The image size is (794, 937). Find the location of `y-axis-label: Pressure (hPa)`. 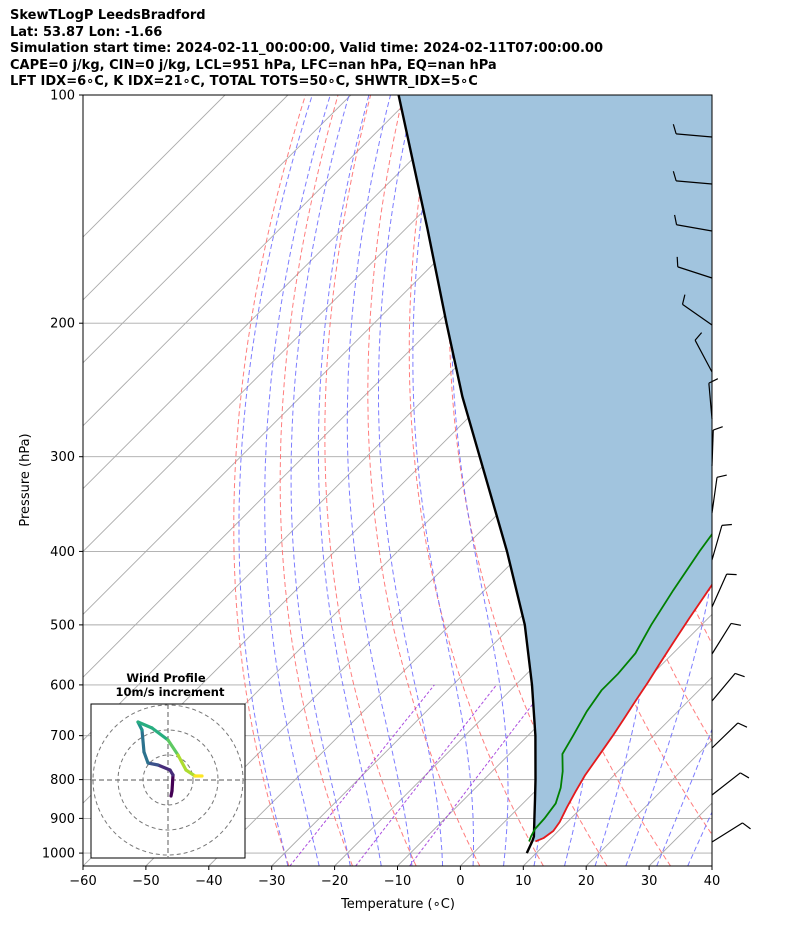

y-axis-label: Pressure (hPa) is located at coordinates (25, 479).